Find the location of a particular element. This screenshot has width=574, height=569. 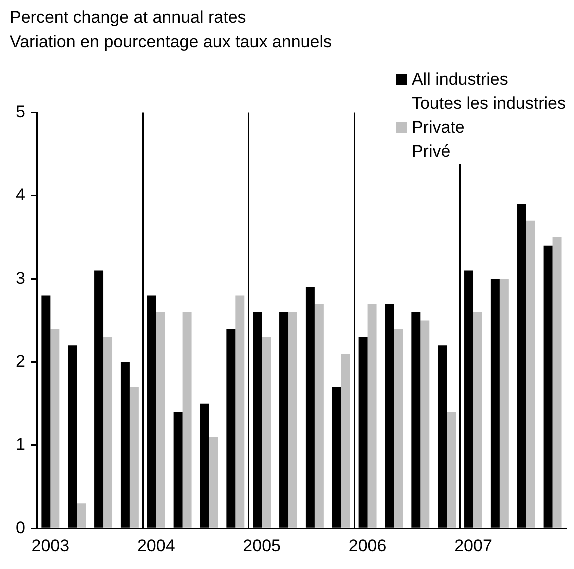

y-tick-label: 3 is located at coordinates (21, 278).